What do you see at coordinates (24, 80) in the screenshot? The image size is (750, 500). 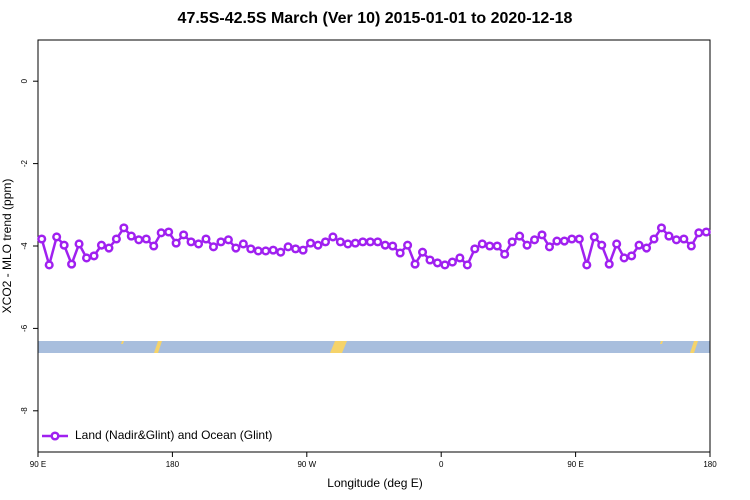 I see `y-tick-label: 0` at bounding box center [24, 80].